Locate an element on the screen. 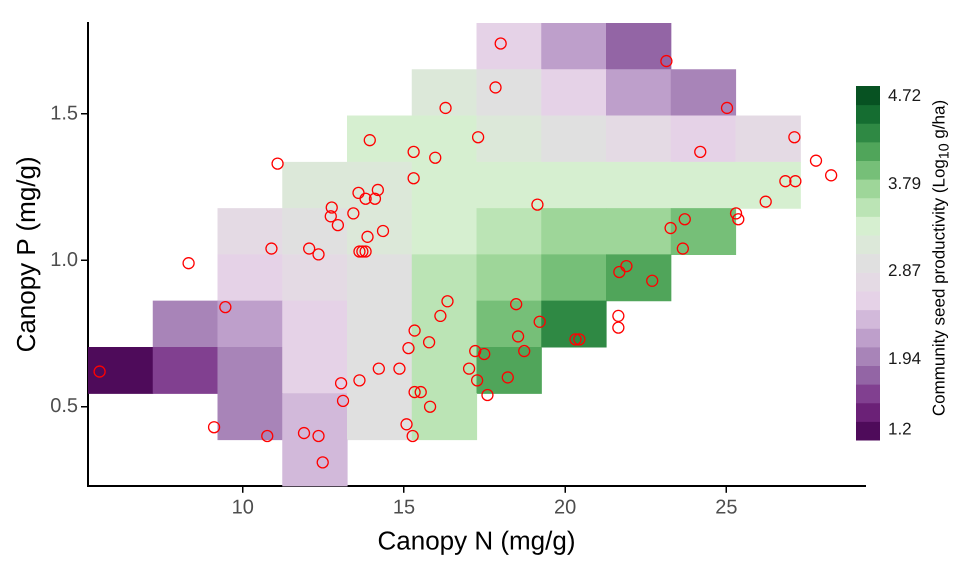  x-axis-title: Canopy N (mg/g) is located at coordinates (477, 541).